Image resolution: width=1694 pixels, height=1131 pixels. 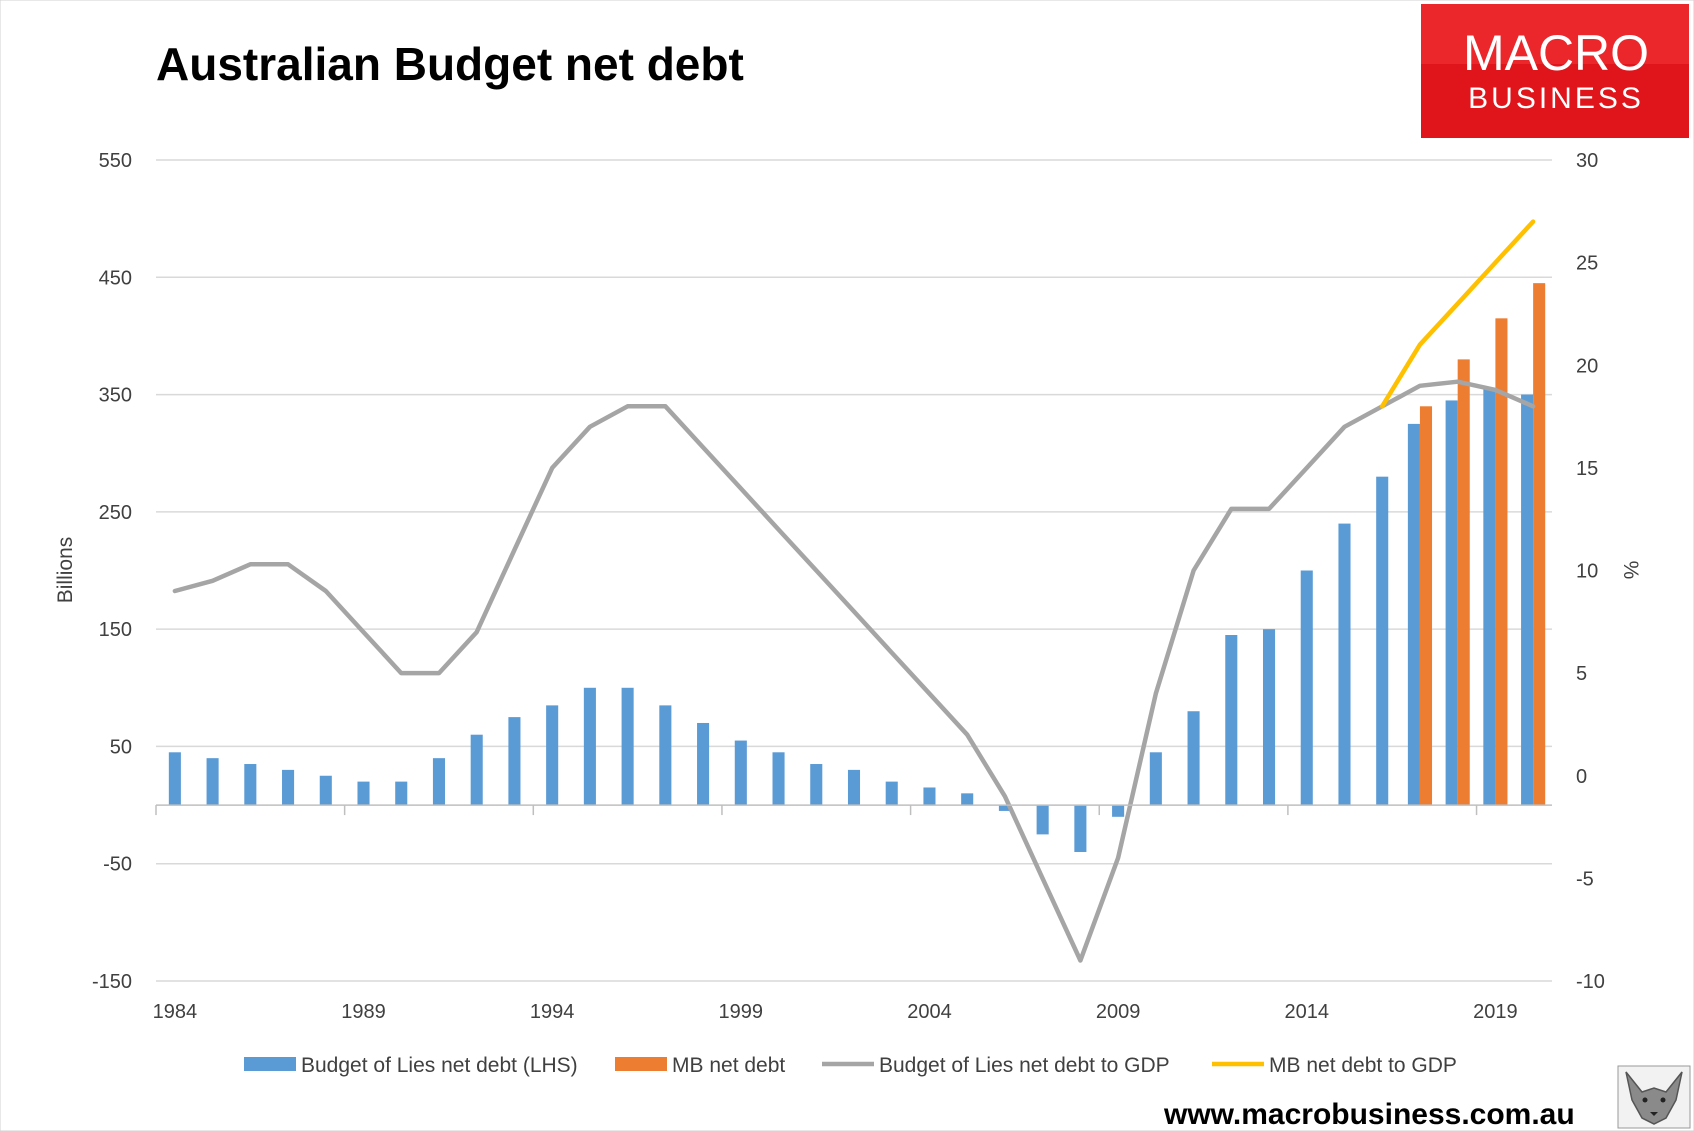 I want to click on chart-title: Australian Budget net debt, so click(x=450, y=64).